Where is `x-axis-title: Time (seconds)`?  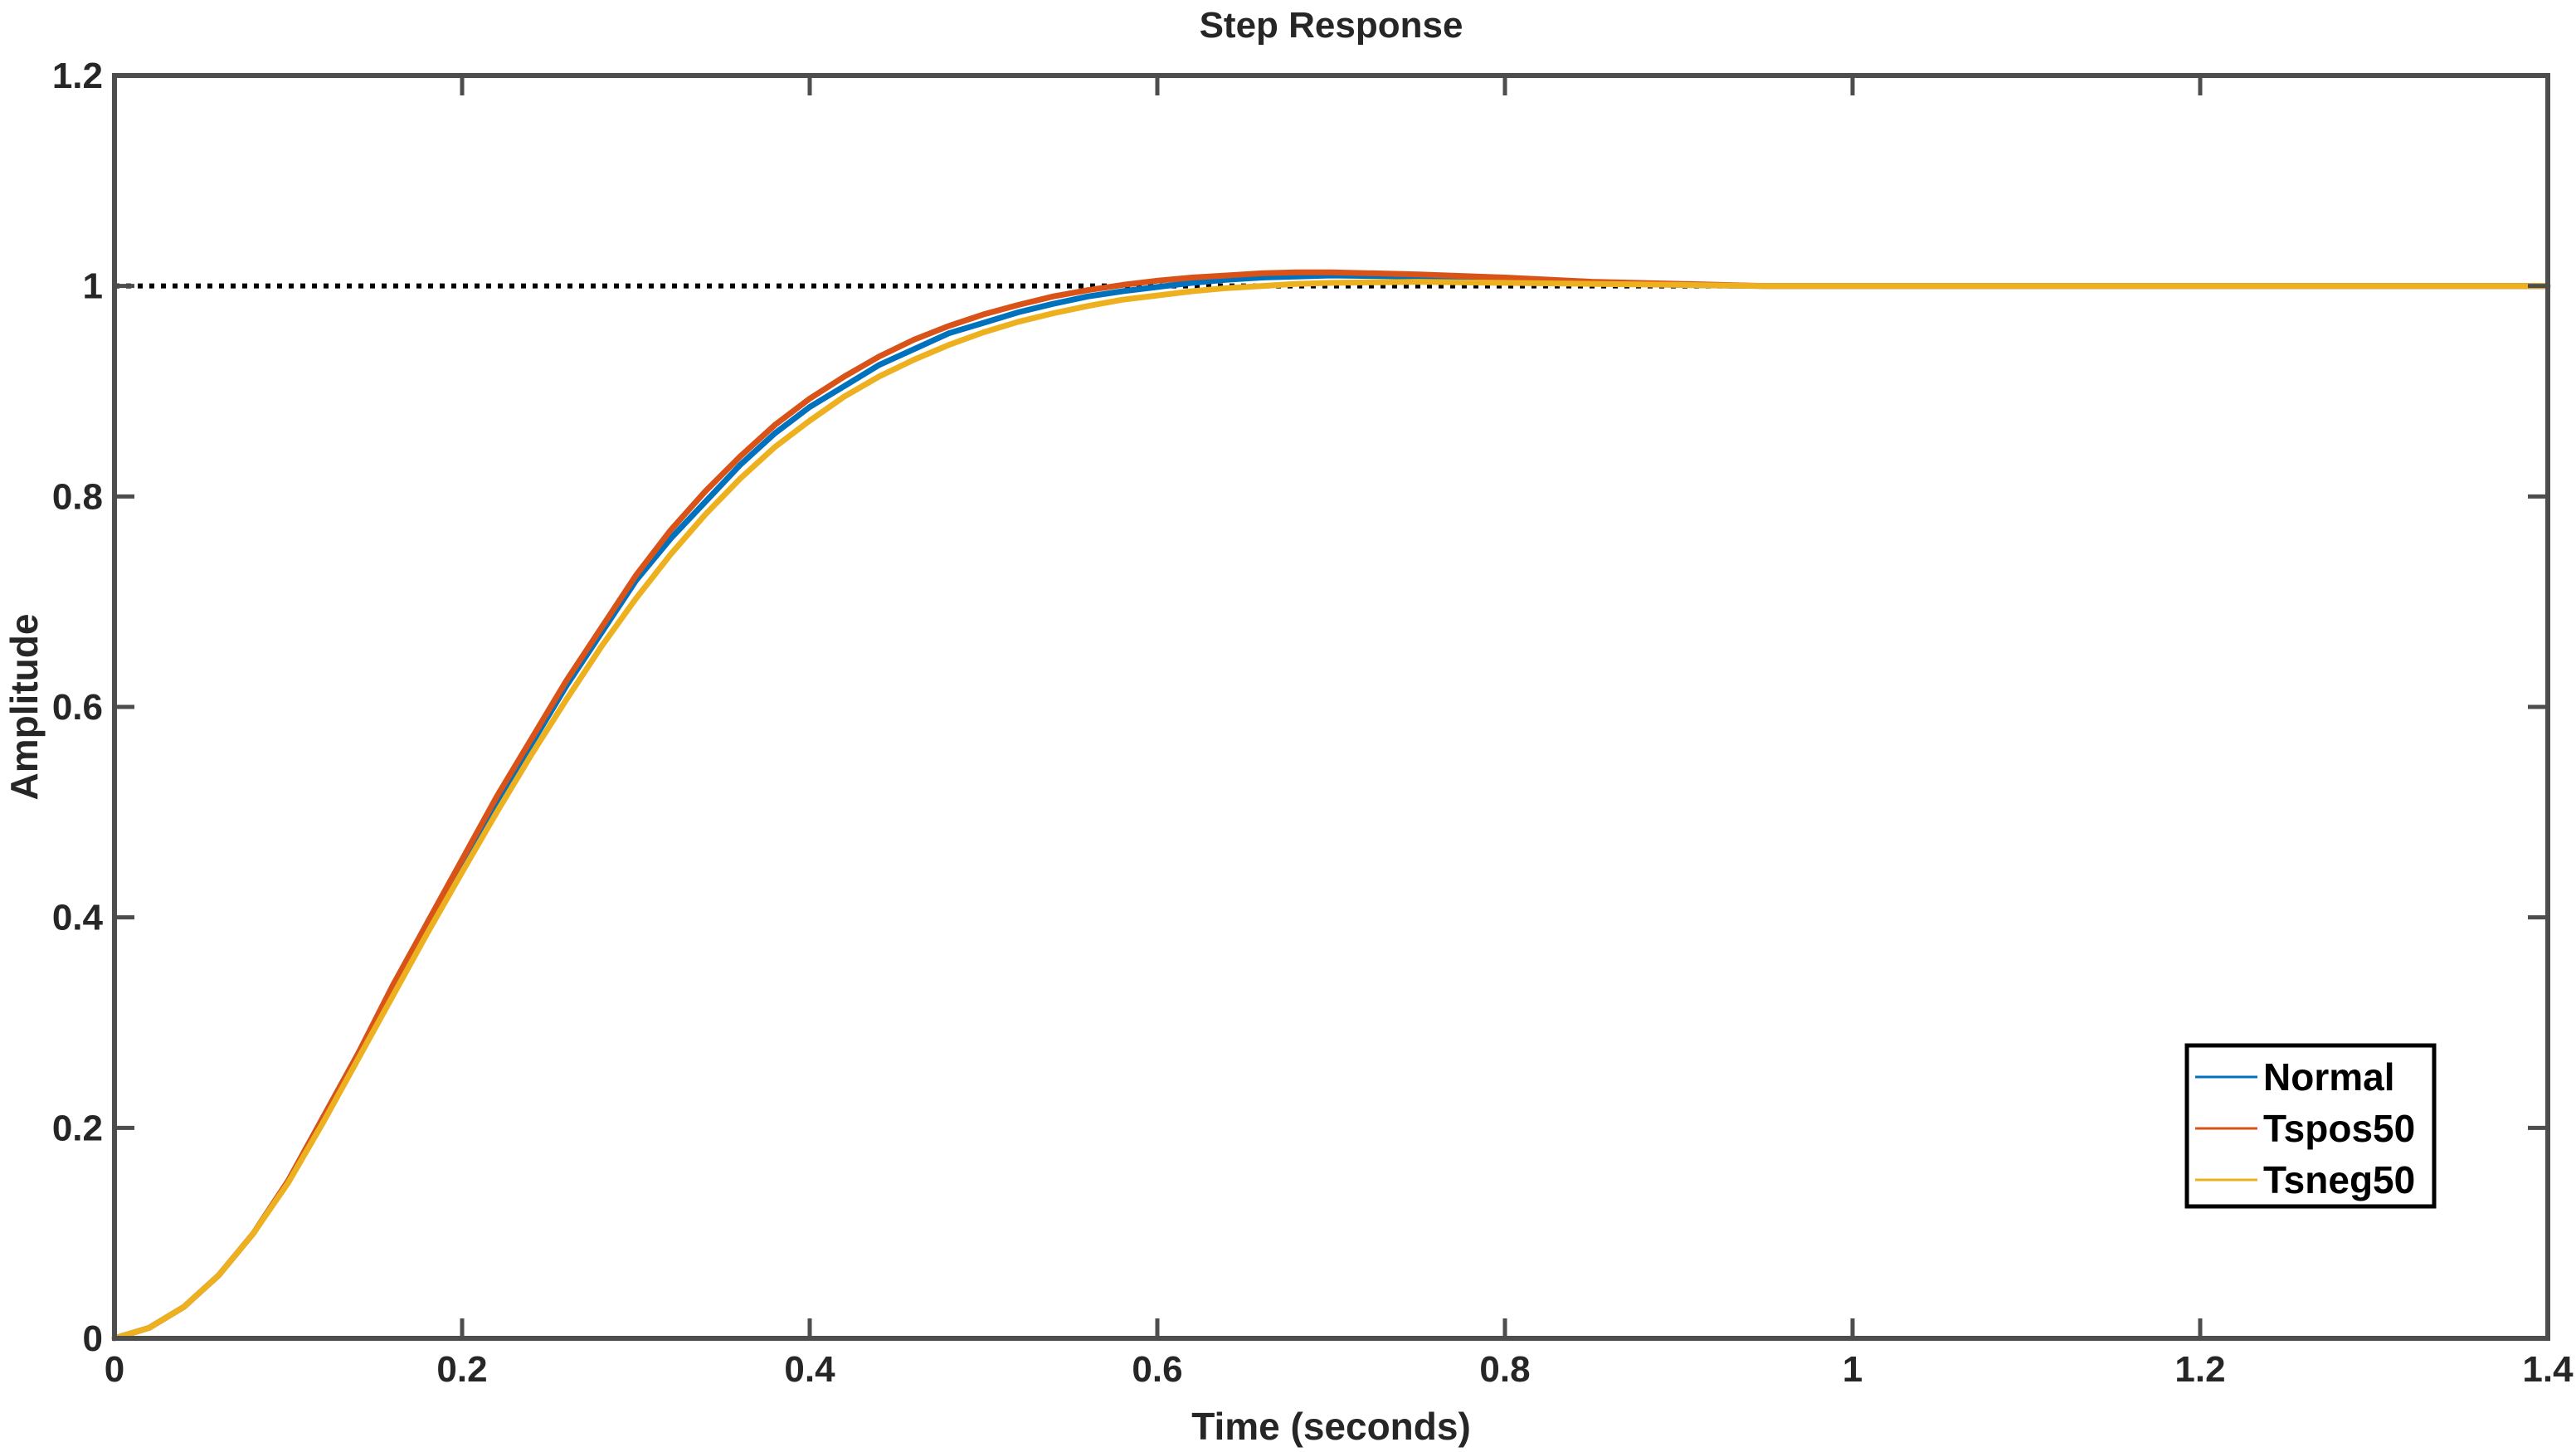 x-axis-title: Time (seconds) is located at coordinates (1331, 1426).